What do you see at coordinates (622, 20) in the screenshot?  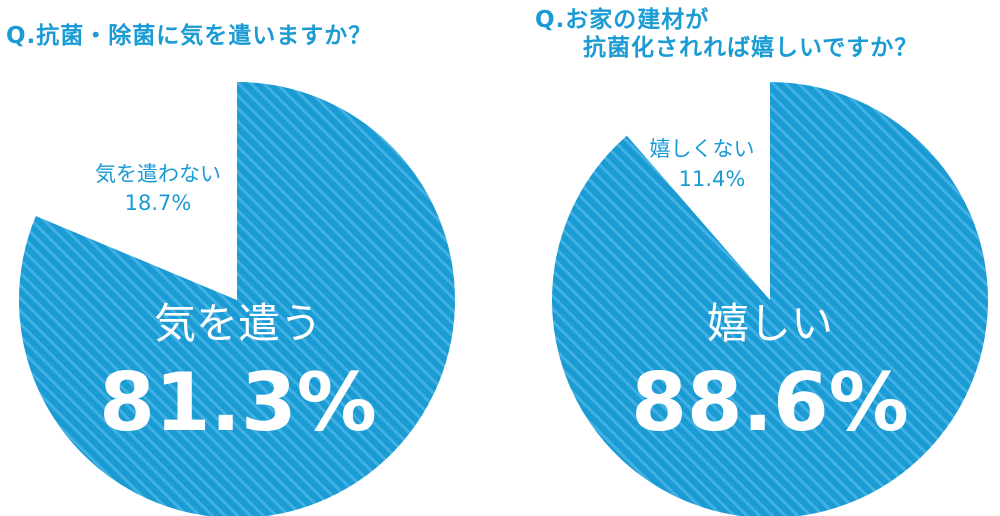 I see `chart-2-title-line-1: Q.お家の建材が` at bounding box center [622, 20].